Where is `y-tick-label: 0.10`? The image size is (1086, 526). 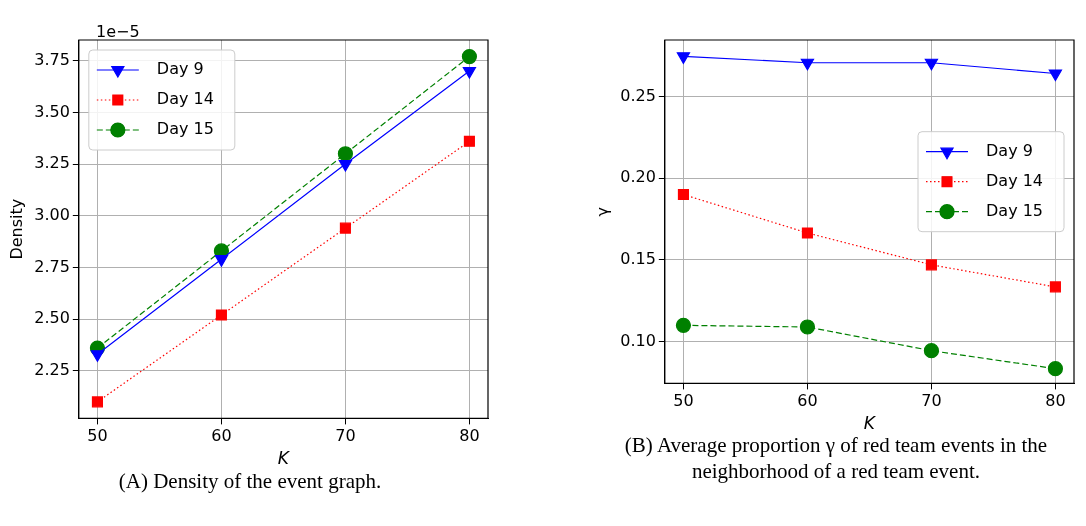
y-tick-label: 0.10 is located at coordinates (638, 340).